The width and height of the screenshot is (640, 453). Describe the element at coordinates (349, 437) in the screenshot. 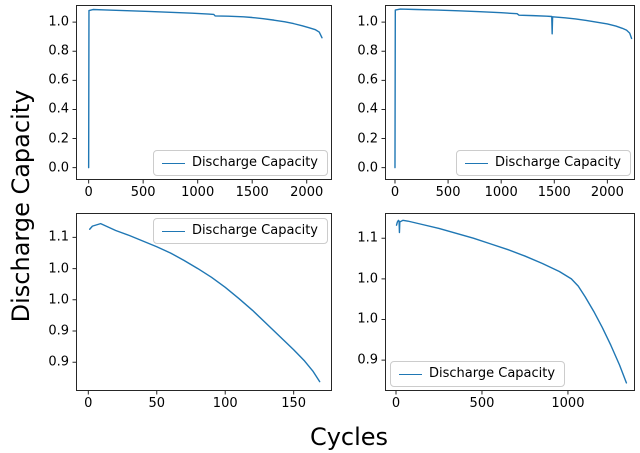

I see `shared-x-axis-label: Cycles` at that location.